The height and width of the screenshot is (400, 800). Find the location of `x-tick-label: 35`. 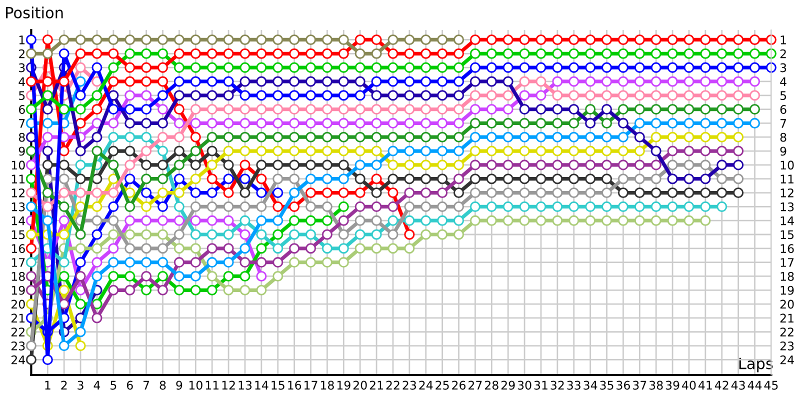

x-tick-label: 35 is located at coordinates (607, 385).